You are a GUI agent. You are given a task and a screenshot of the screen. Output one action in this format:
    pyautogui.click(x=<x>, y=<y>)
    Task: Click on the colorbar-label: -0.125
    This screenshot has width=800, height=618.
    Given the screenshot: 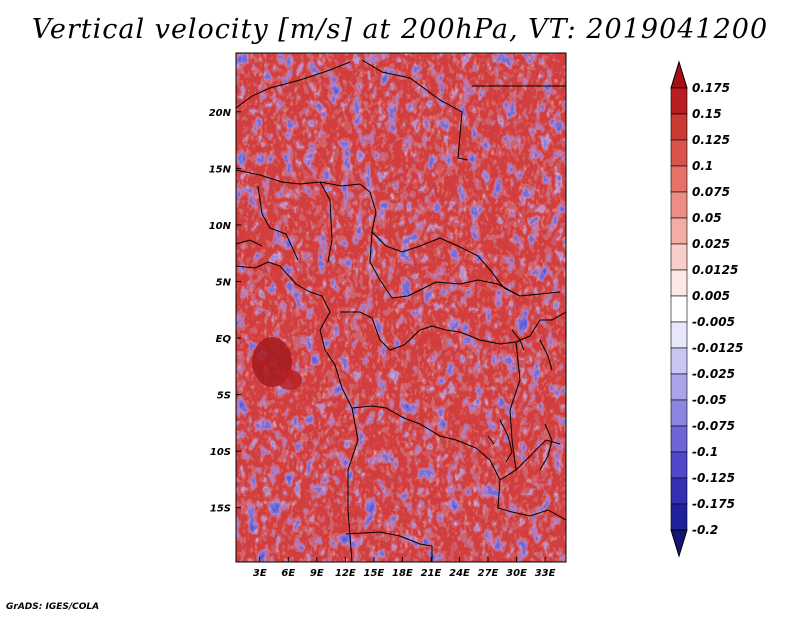 What is the action you would take?
    pyautogui.click(x=713, y=478)
    